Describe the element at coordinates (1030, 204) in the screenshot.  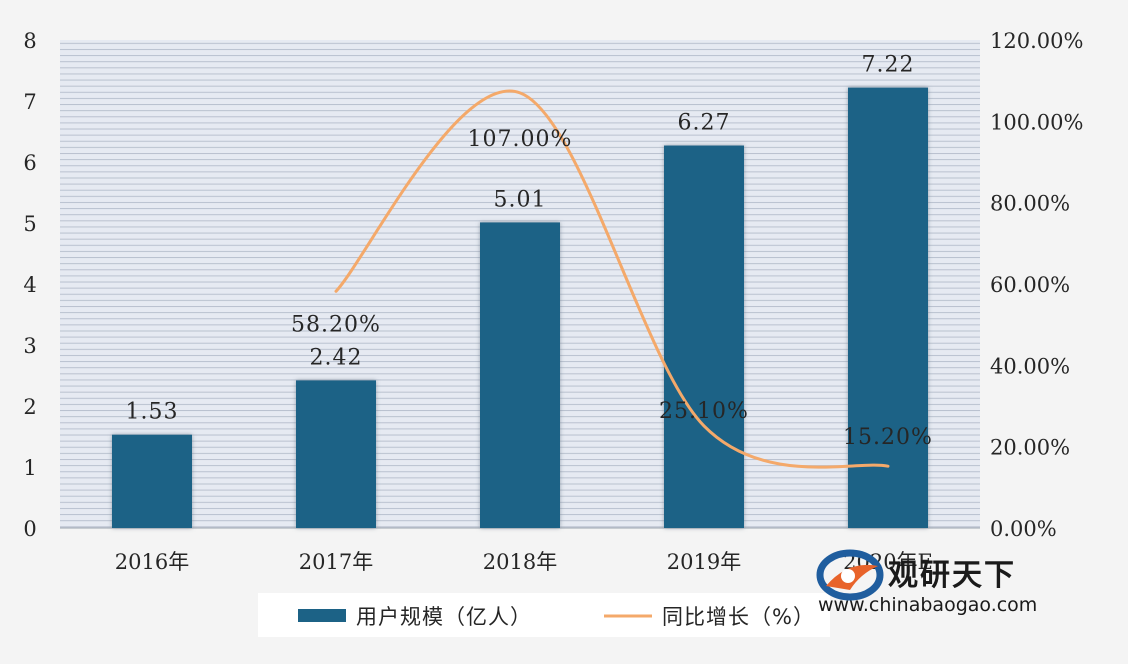
I see `right-axis-tick-label: 80.00%` at that location.